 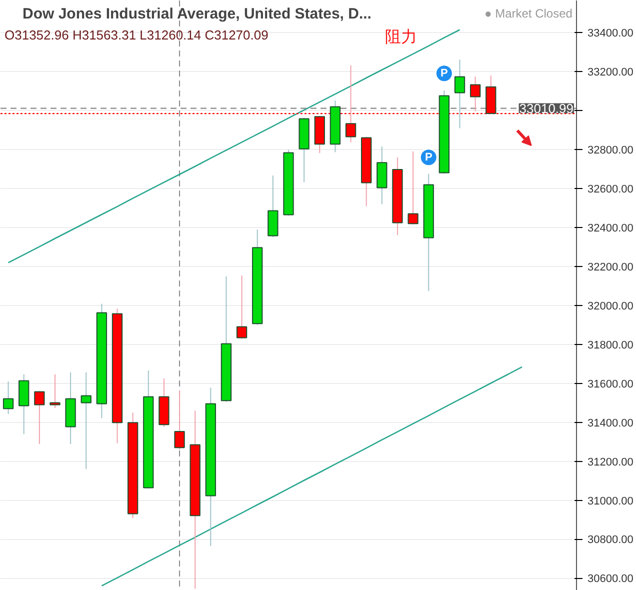 What do you see at coordinates (611, 384) in the screenshot?
I see `y-tick-label: 31600.00` at bounding box center [611, 384].